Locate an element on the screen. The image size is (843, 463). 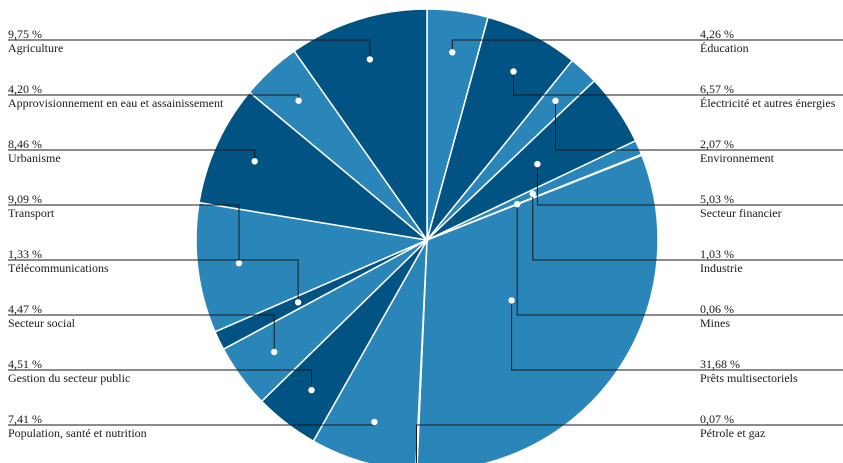
marker-dot-telecommunications is located at coordinates (298, 302).